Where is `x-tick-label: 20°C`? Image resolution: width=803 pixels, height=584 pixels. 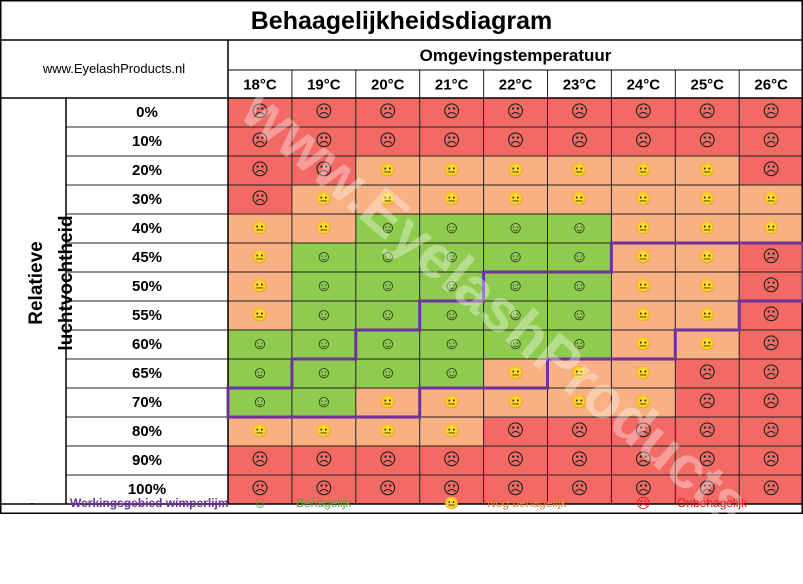
x-tick-label: 20°C is located at coordinates (388, 85).